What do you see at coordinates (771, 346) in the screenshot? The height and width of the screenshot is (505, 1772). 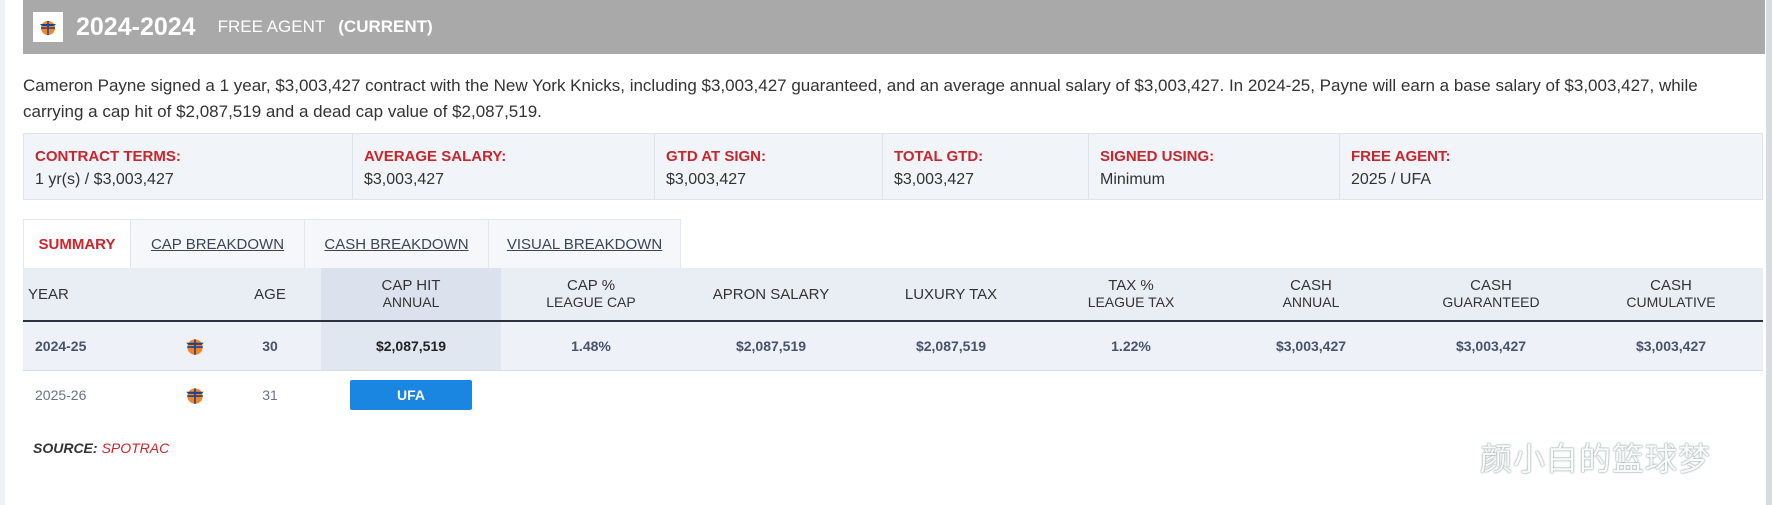 I see `cell-apron-salary: $2,087,519` at bounding box center [771, 346].